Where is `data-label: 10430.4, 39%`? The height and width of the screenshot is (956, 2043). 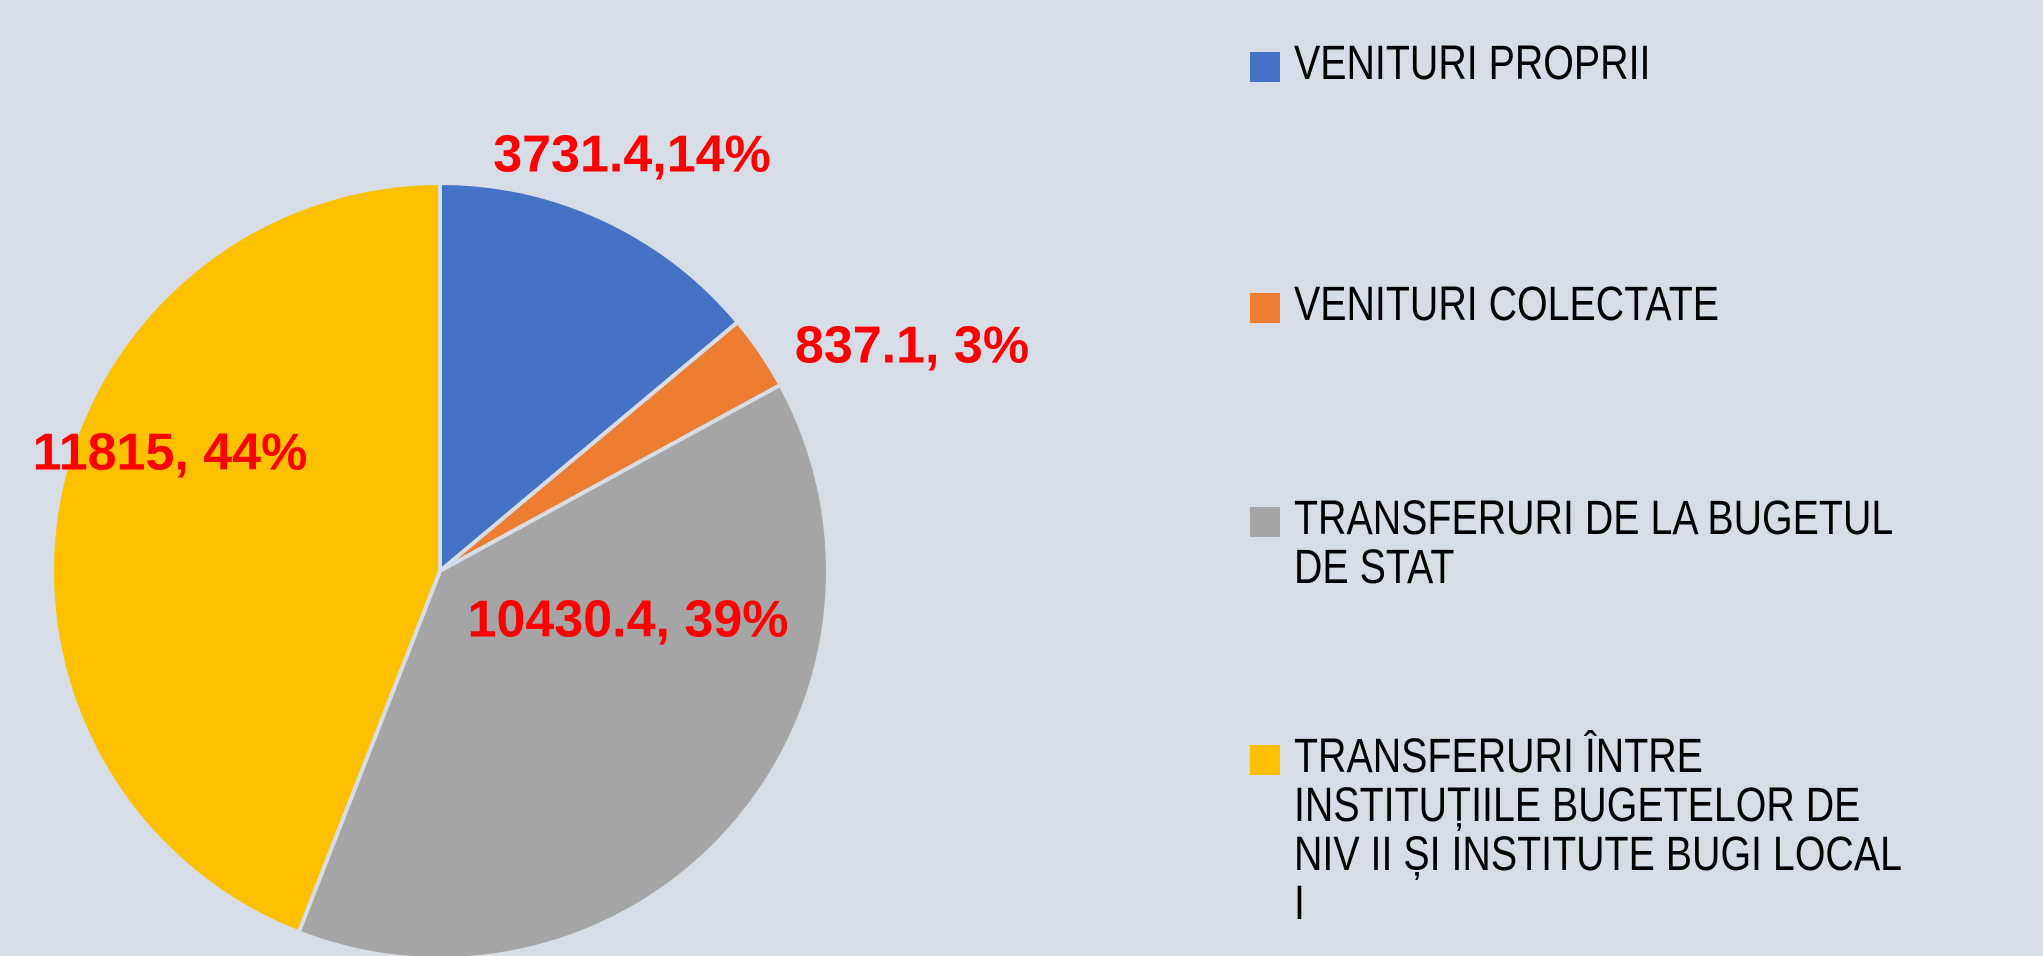
data-label: 10430.4, 39% is located at coordinates (628, 620).